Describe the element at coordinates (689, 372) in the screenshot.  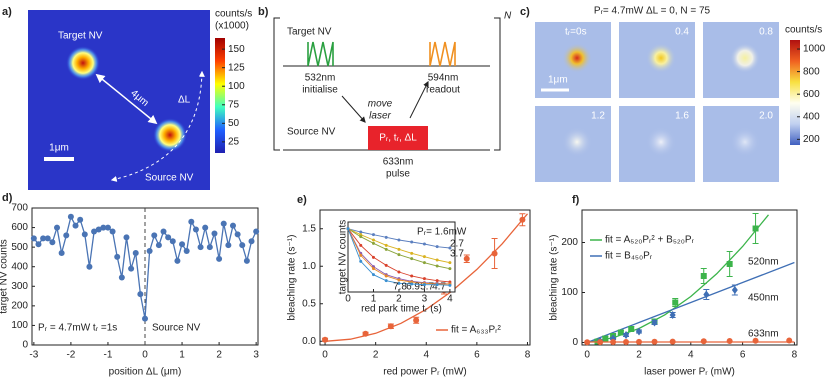
I see `x-axis-label: laser power Pᵣ (mW)` at that location.